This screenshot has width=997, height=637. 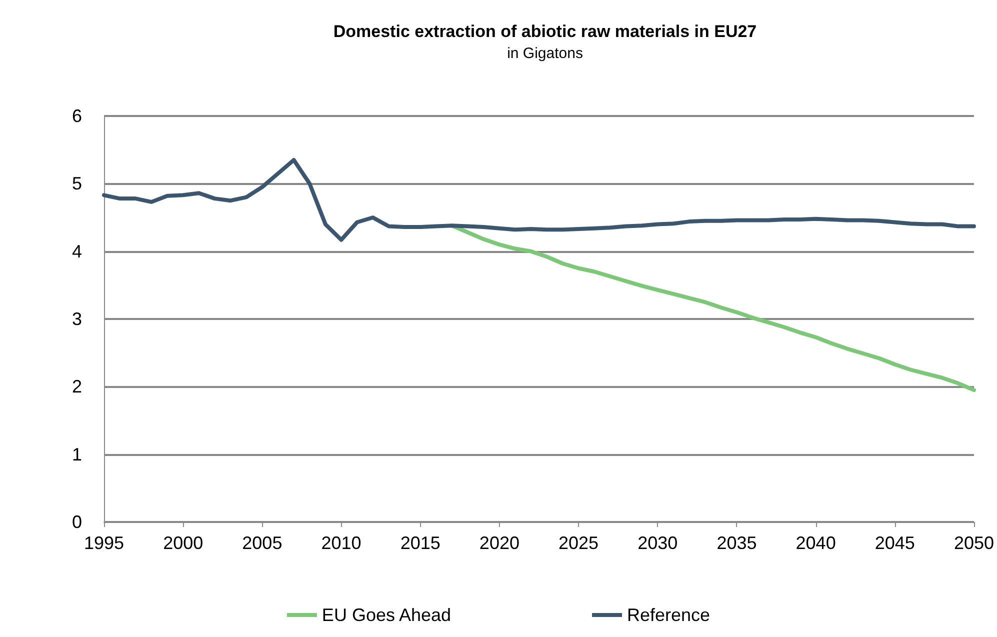 I want to click on chart-title: Domestic extraction of abiotic raw materials in EU27, so click(x=545, y=31).